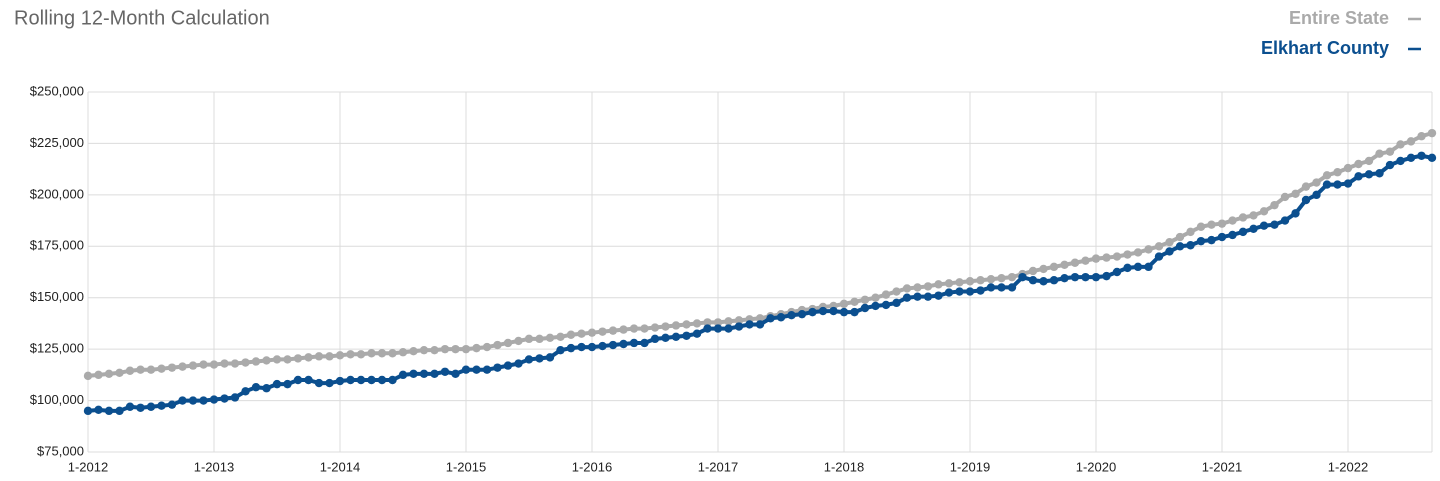 This screenshot has height=481, width=1440. Describe the element at coordinates (57, 193) in the screenshot. I see `y-tick-label: $200,000` at that location.